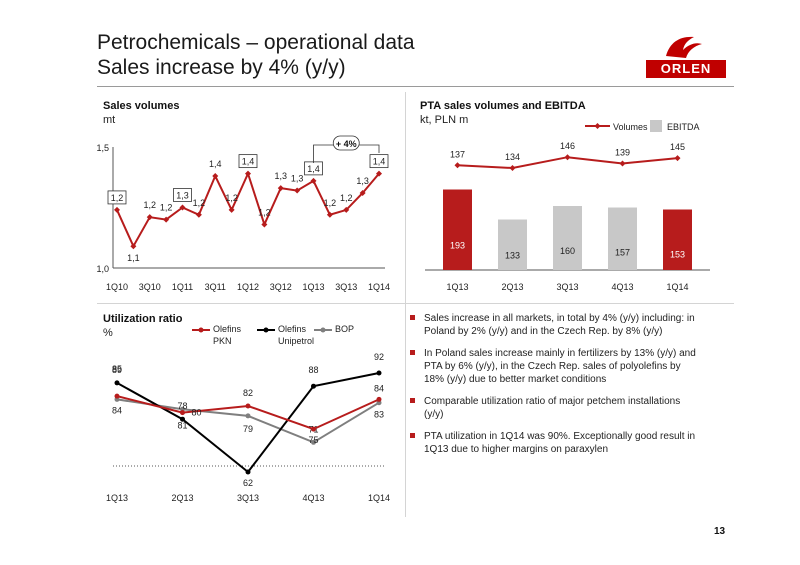 This screenshot has width=800, height=565. I want to click on x-tick-label: 1Q10, so click(117, 287).